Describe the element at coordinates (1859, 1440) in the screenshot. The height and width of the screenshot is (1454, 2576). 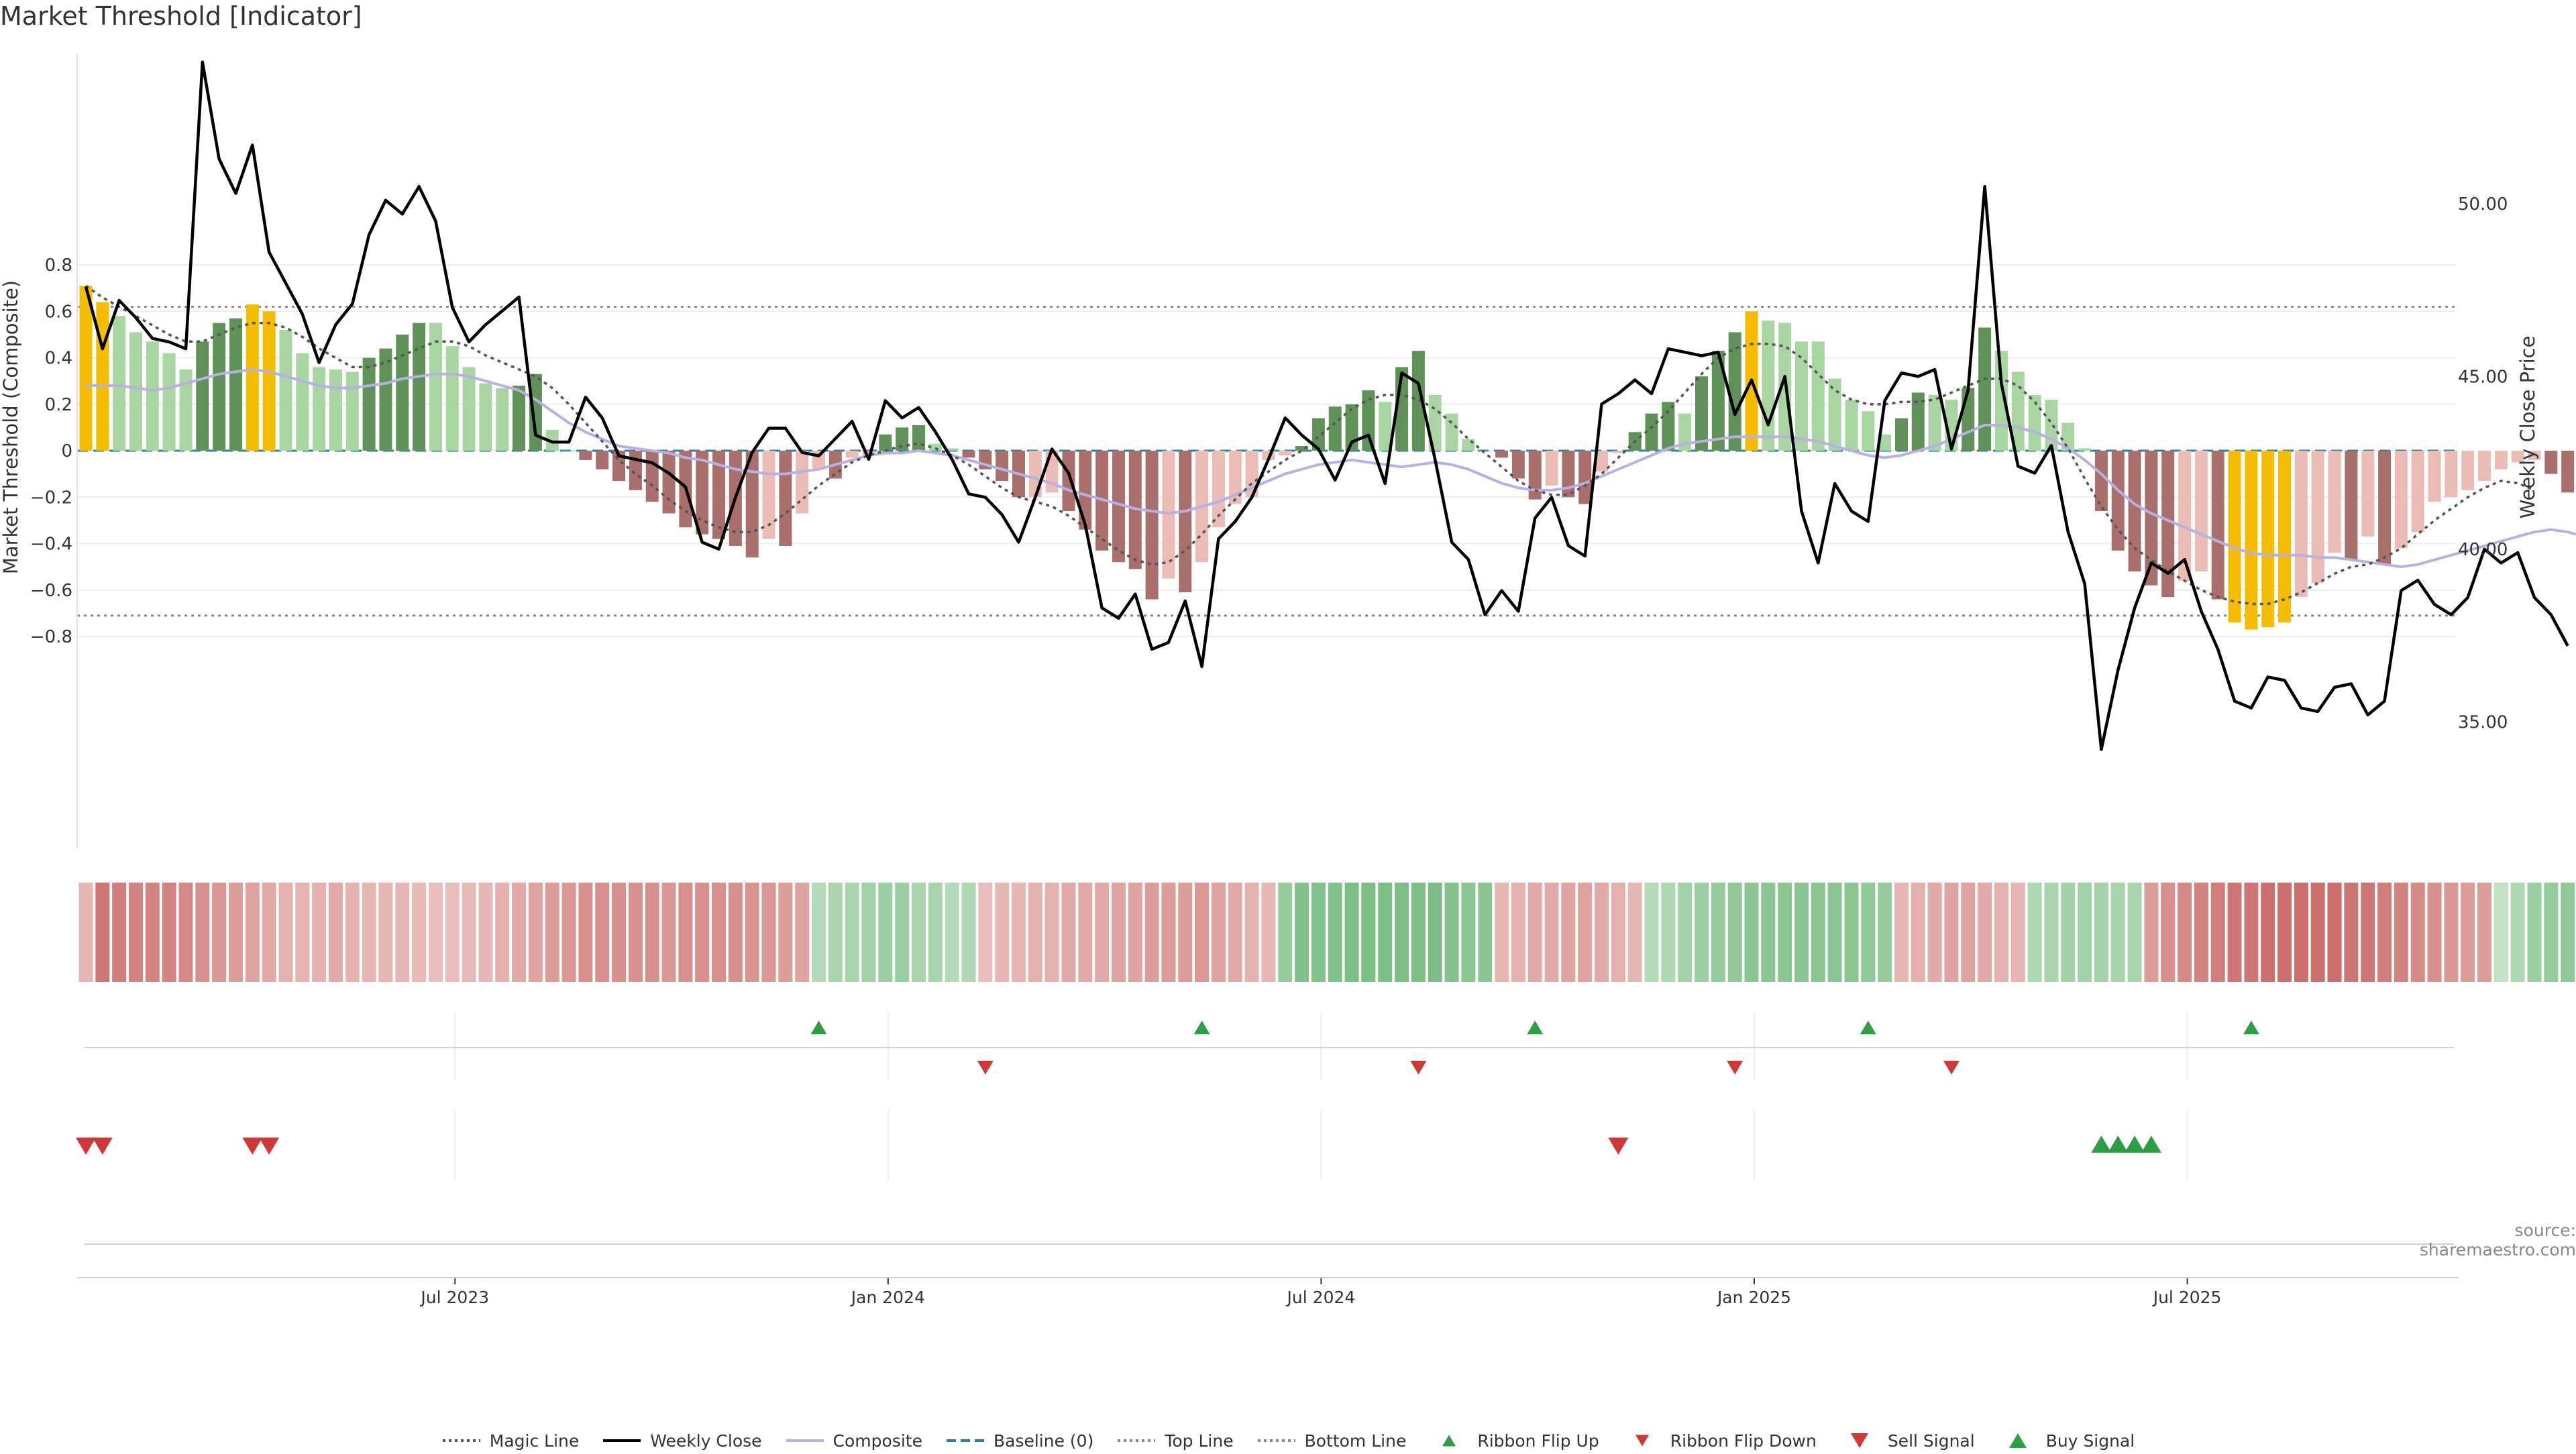
I see `legend-swatch-mark` at that location.